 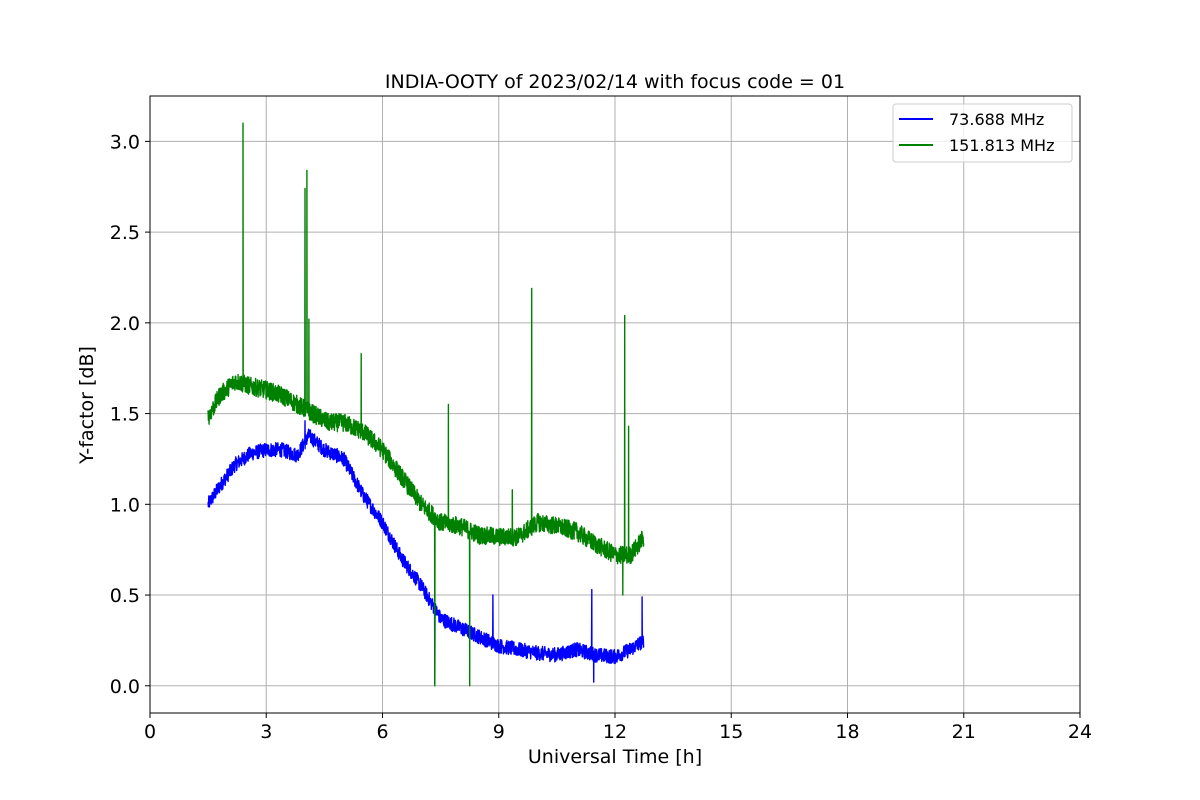 What do you see at coordinates (125, 324) in the screenshot?
I see `y-tick-label: 2.0` at bounding box center [125, 324].